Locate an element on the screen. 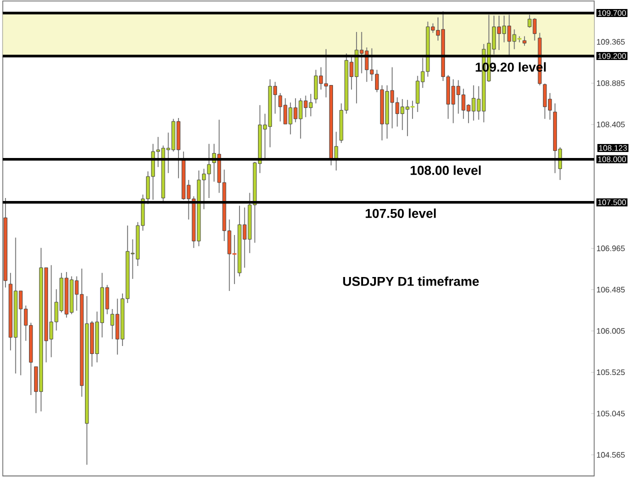 The image size is (640, 478). annotation: USDJPY D1 timeframe is located at coordinates (411, 281).